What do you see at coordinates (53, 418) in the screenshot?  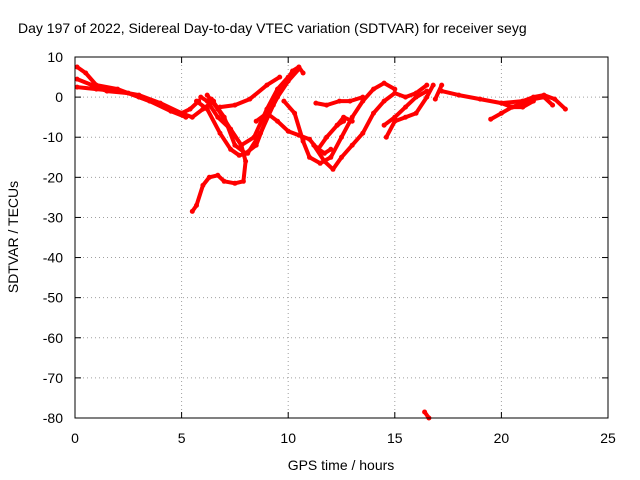 I see `y-tick-label: -80` at bounding box center [53, 418].